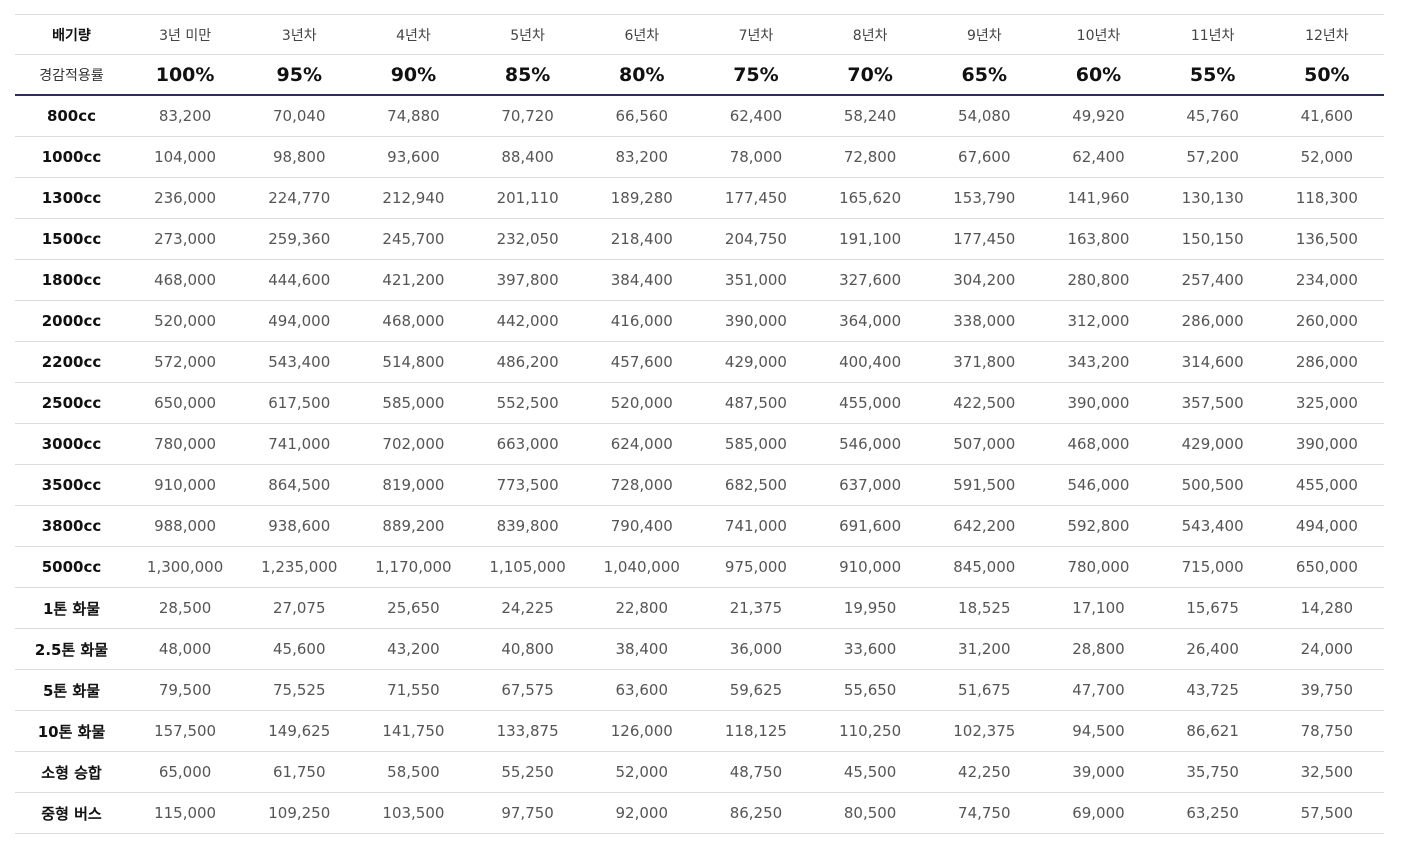 This screenshot has width=1403, height=848. What do you see at coordinates (527, 239) in the screenshot?
I see `data-cell: 232,050` at bounding box center [527, 239].